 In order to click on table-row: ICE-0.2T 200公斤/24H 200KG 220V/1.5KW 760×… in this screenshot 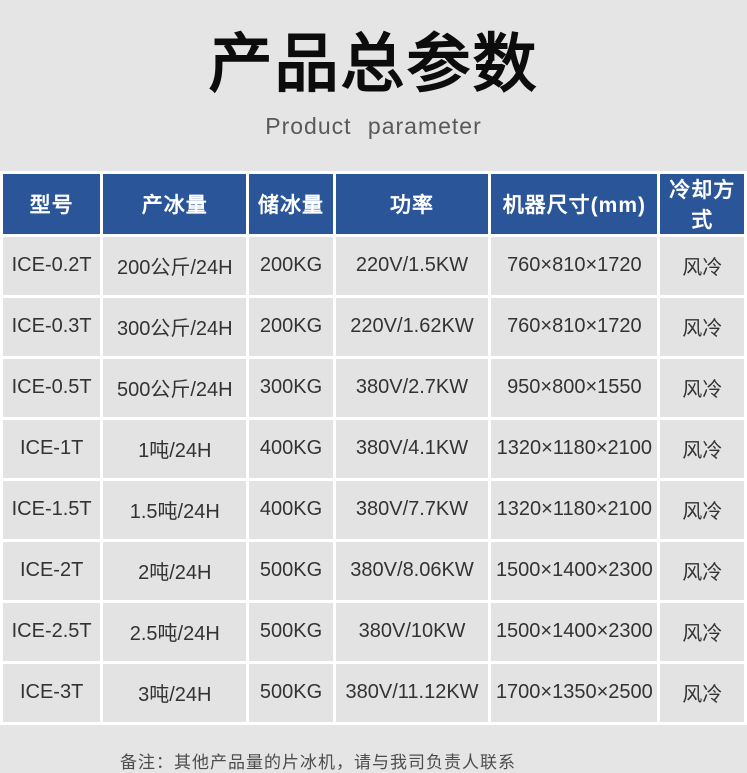, I will do `click(373, 265)`.